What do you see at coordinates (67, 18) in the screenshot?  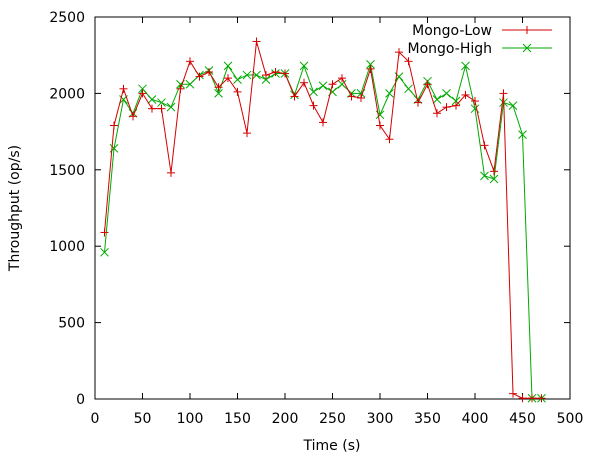 I see `y-tick-label: 2500` at bounding box center [67, 18].